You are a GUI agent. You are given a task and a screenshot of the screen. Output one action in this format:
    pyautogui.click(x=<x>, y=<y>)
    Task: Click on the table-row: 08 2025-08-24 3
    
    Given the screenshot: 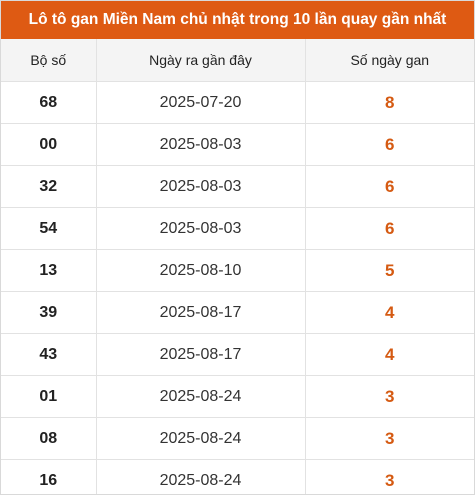 What is the action you would take?
    pyautogui.click(x=237, y=438)
    